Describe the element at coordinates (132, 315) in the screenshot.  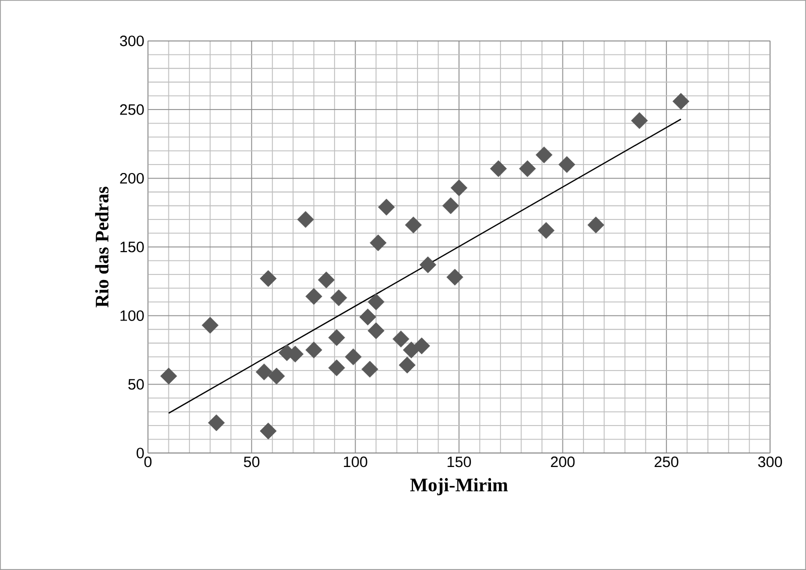
I see `y-tick-label: 100` at that location.